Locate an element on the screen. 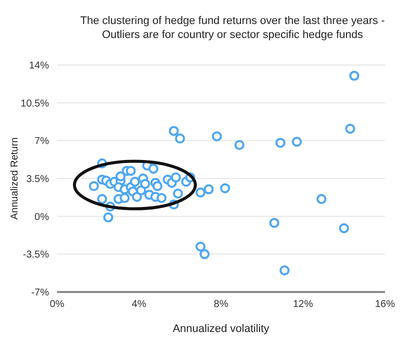 The image size is (400, 338). x-axis-title: Annualized volatility is located at coordinates (221, 329).